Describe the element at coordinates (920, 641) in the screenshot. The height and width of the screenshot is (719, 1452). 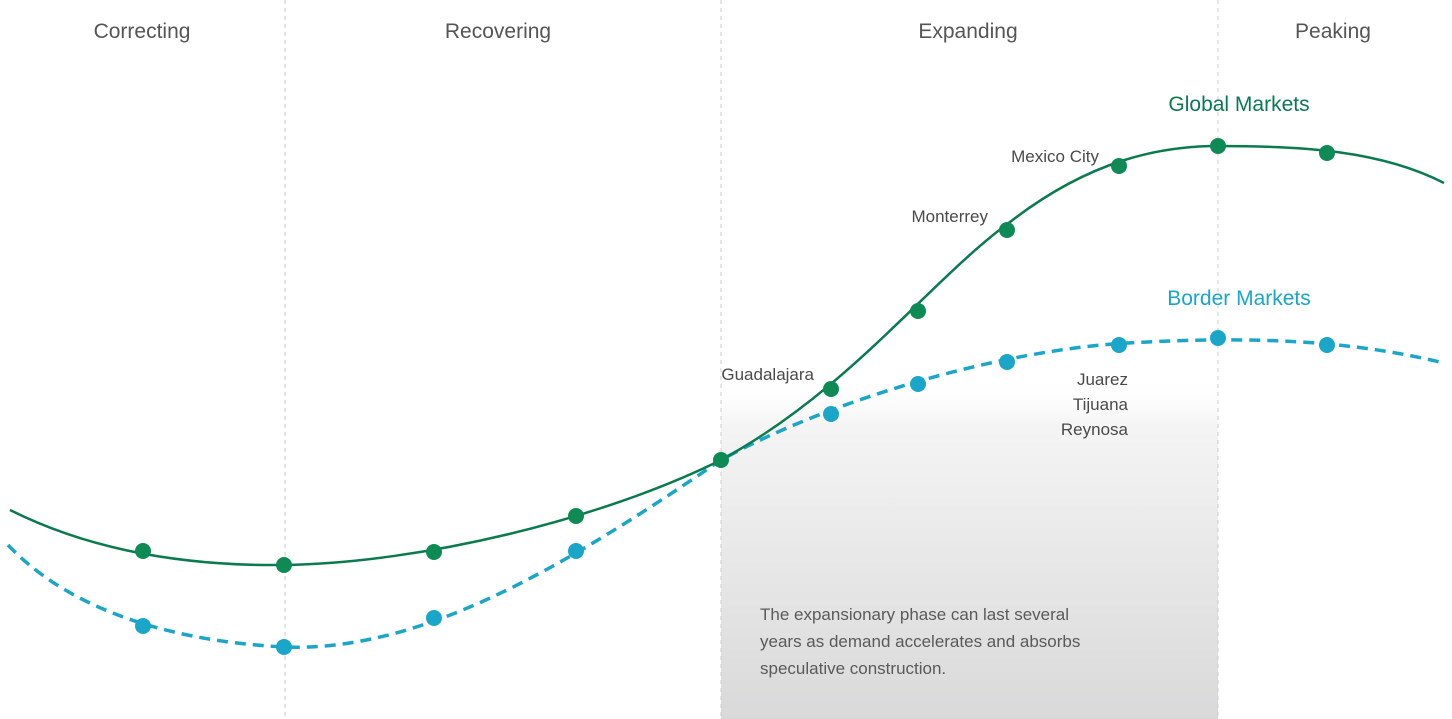
I see `note-line-2: years as demand accelerates and absorbs` at that location.